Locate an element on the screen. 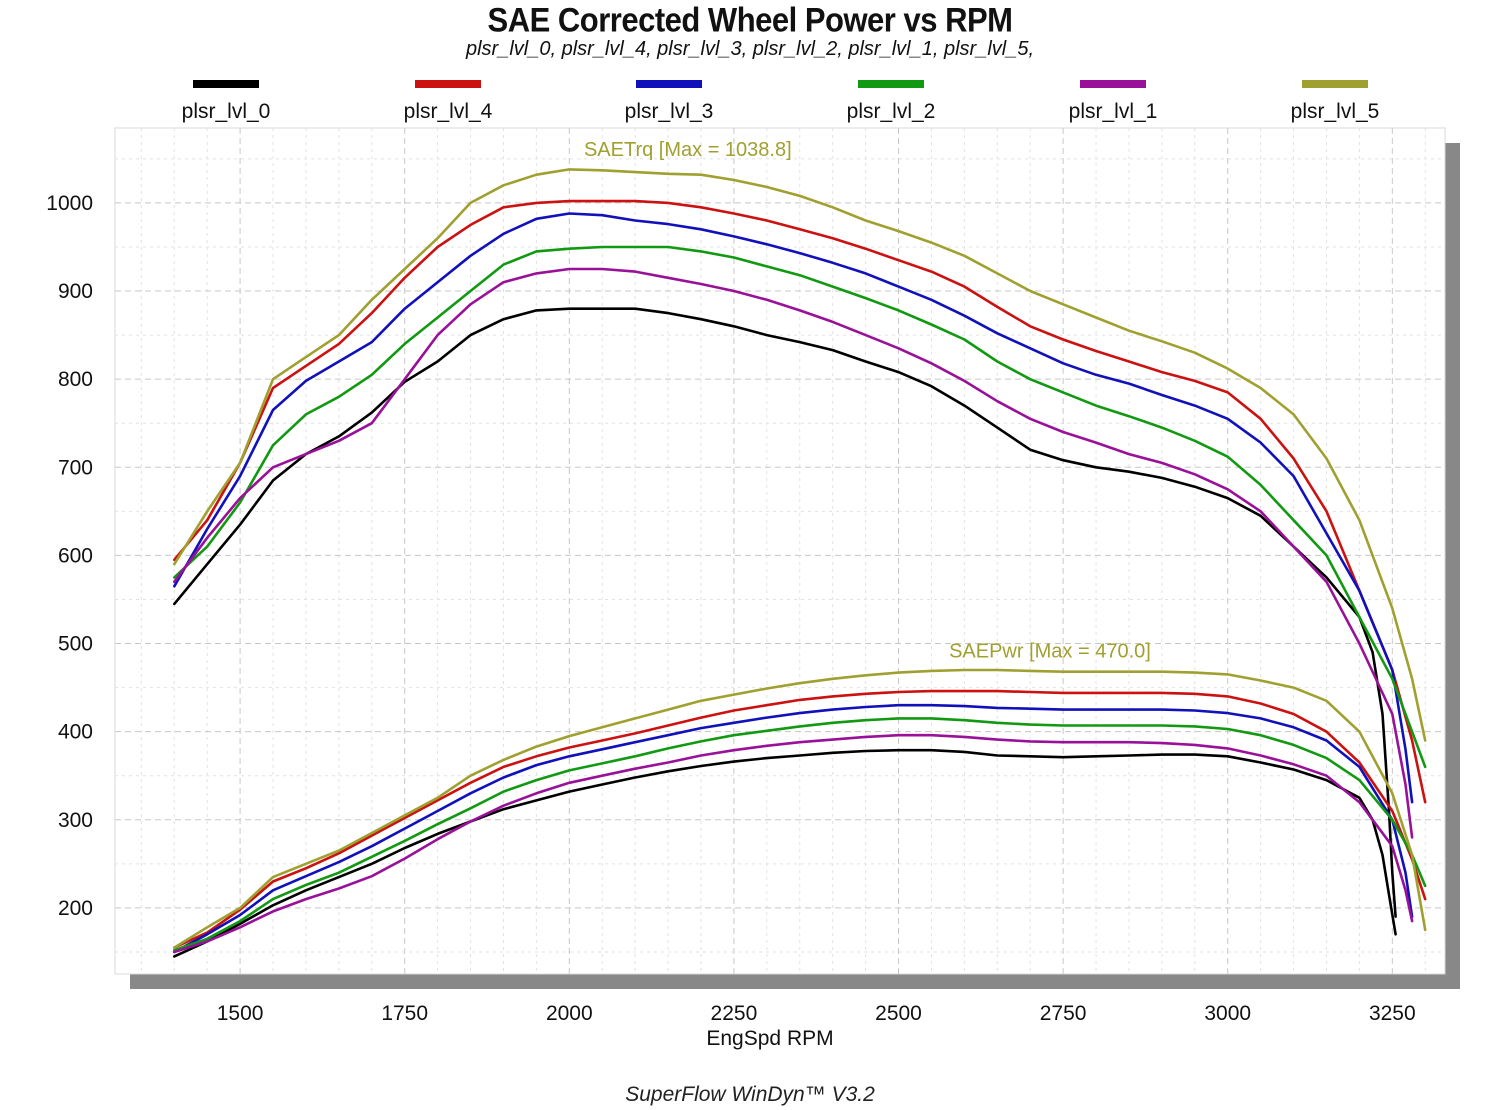  y-tick-label: 400 is located at coordinates (75, 732).